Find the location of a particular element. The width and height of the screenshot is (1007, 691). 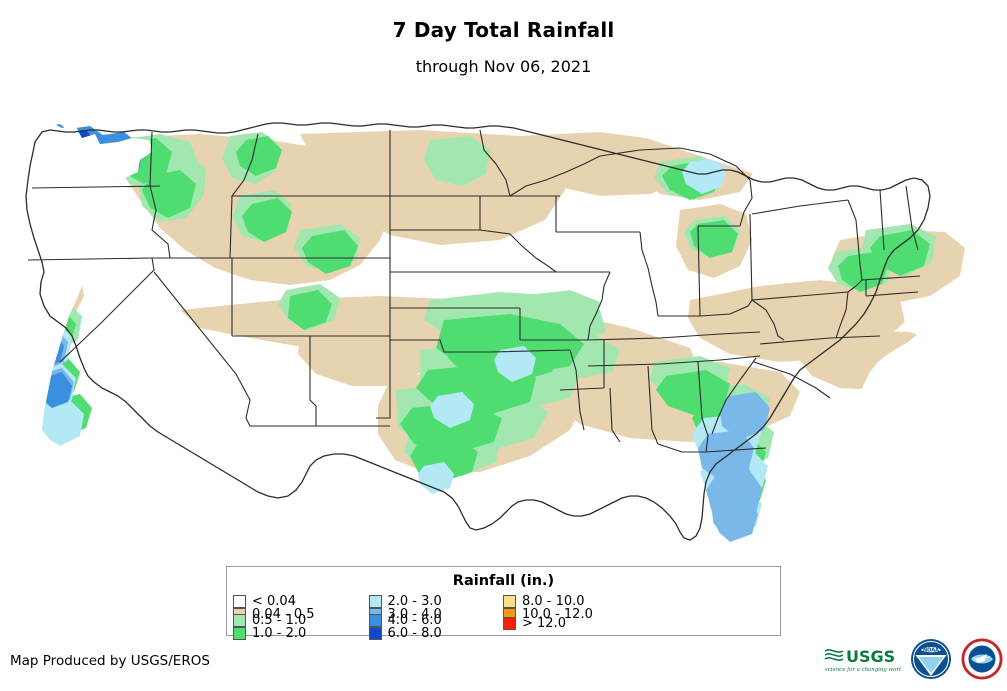

legend-column: 2.0 - 3.0 3.0 - 4.0 is located at coordinates (414, 607).